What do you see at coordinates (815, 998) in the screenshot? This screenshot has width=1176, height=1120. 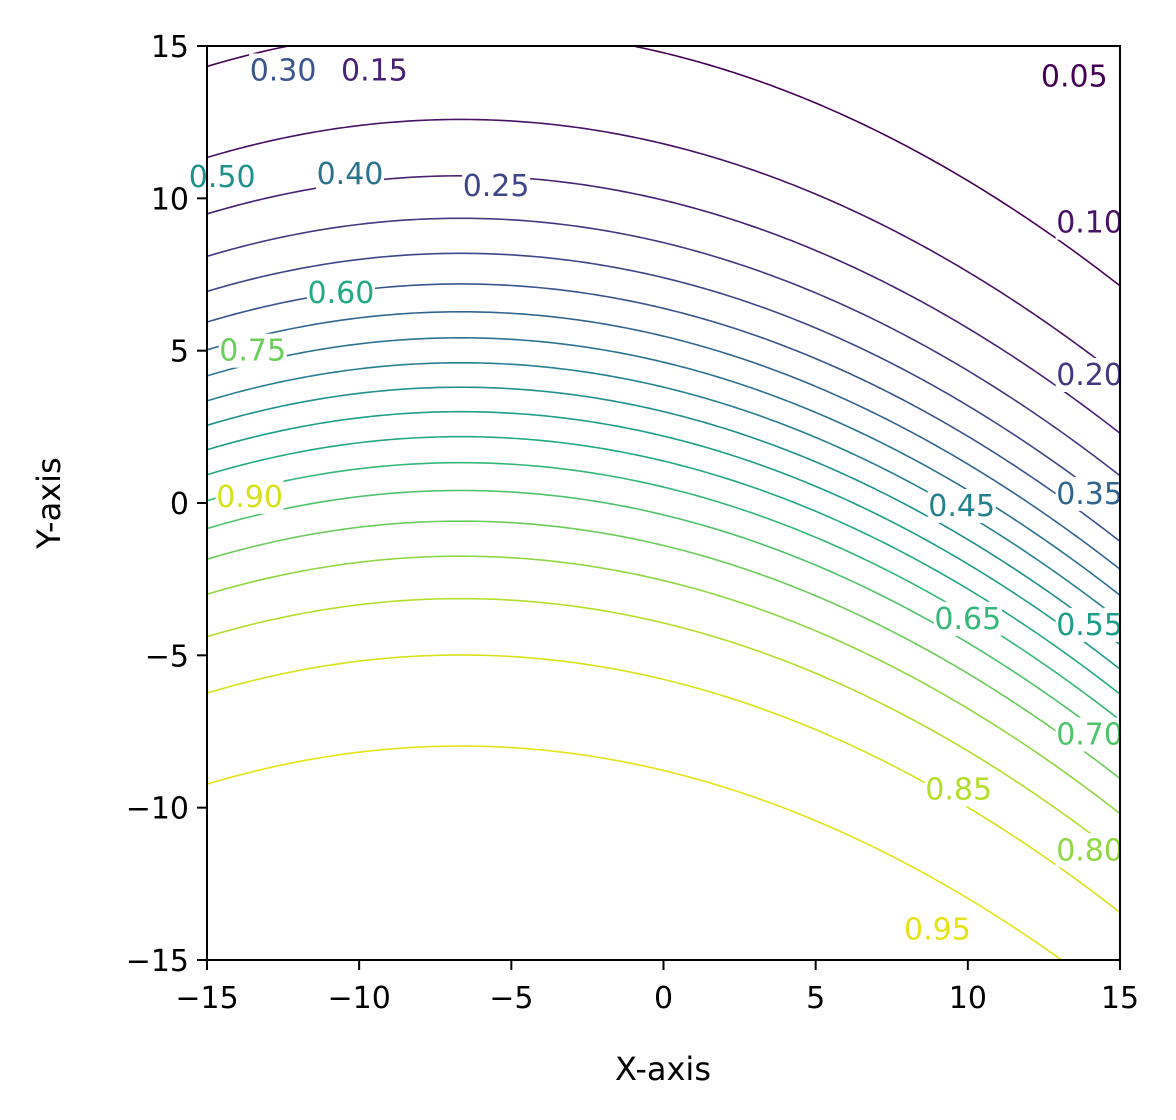 I see `x-tick-label: 5` at bounding box center [815, 998].